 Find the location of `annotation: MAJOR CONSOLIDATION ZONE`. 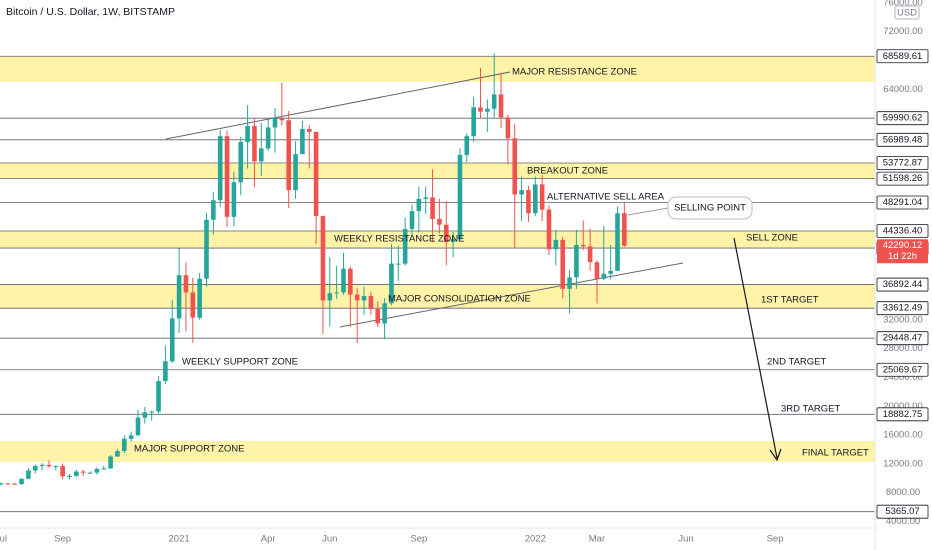

annotation: MAJOR CONSOLIDATION ZONE is located at coordinates (459, 299).